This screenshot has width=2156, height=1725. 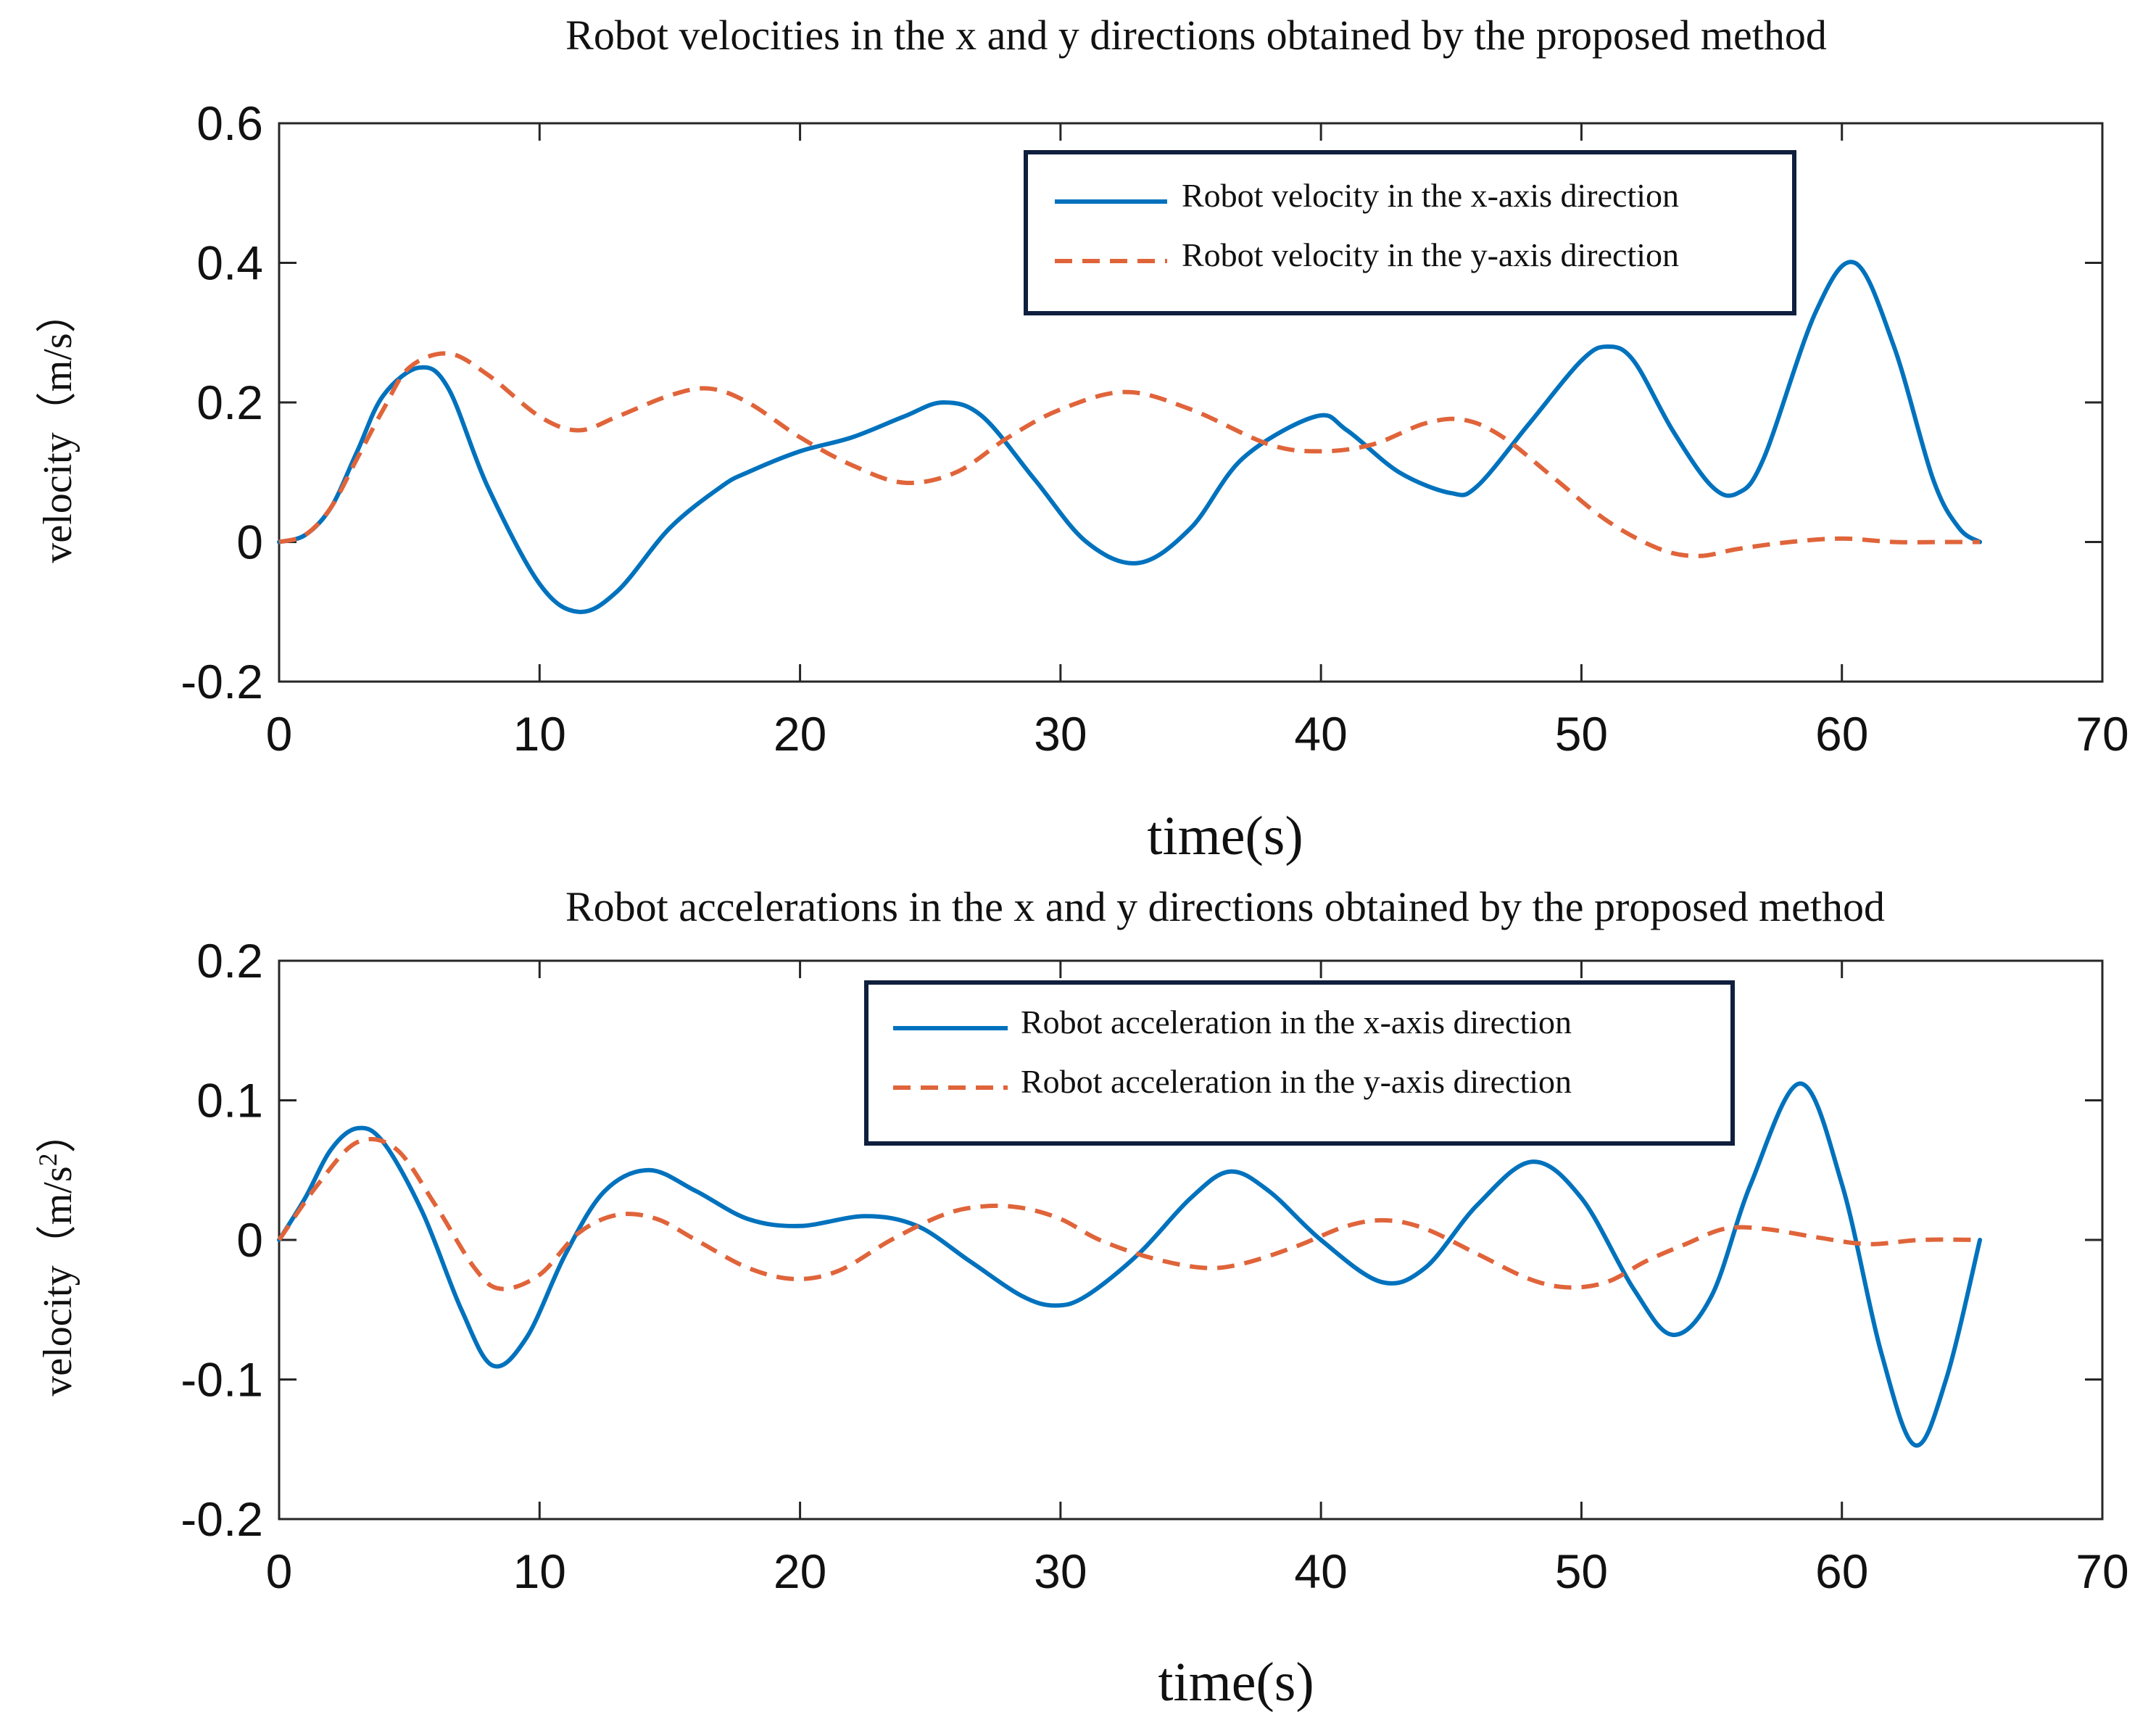 I want to click on y-tick-label: 0.1, so click(x=229, y=1101).